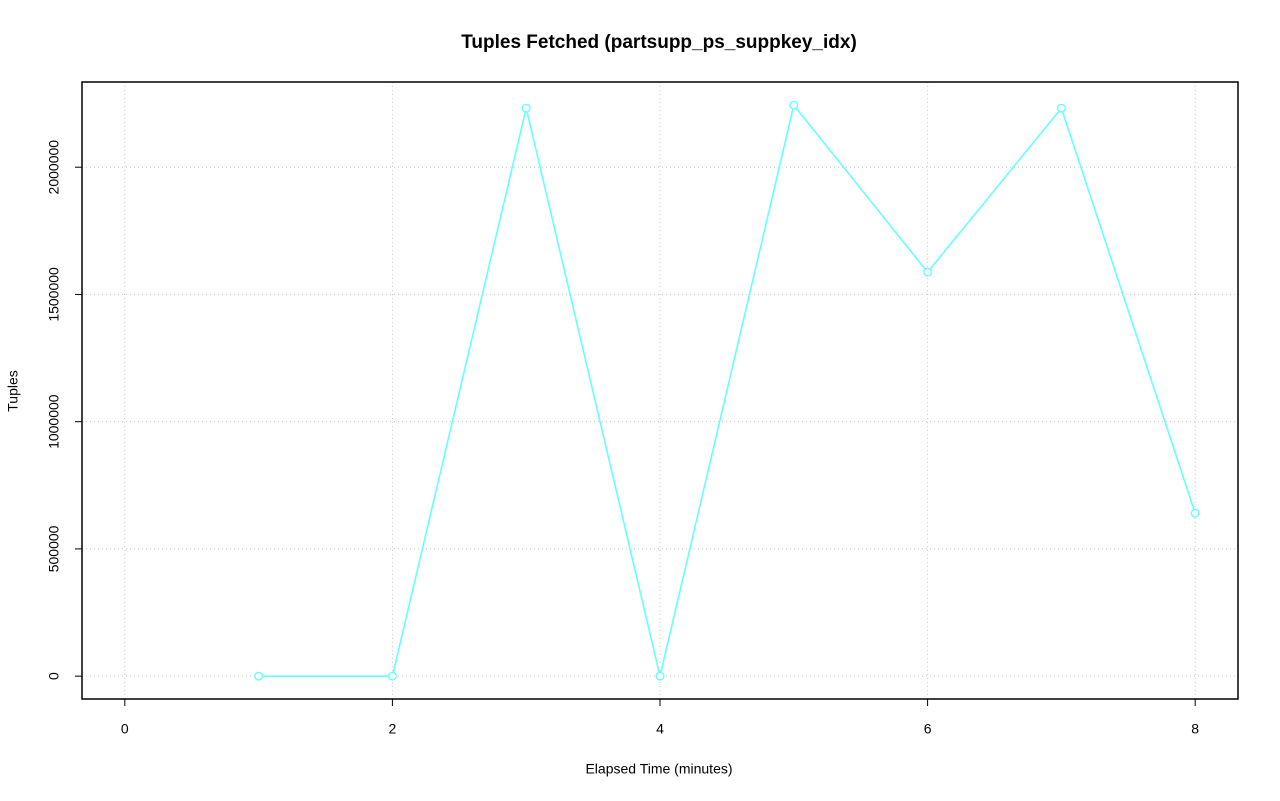 This screenshot has height=801, width=1280. What do you see at coordinates (54, 167) in the screenshot?
I see `y-tick-label: 2000000` at bounding box center [54, 167].